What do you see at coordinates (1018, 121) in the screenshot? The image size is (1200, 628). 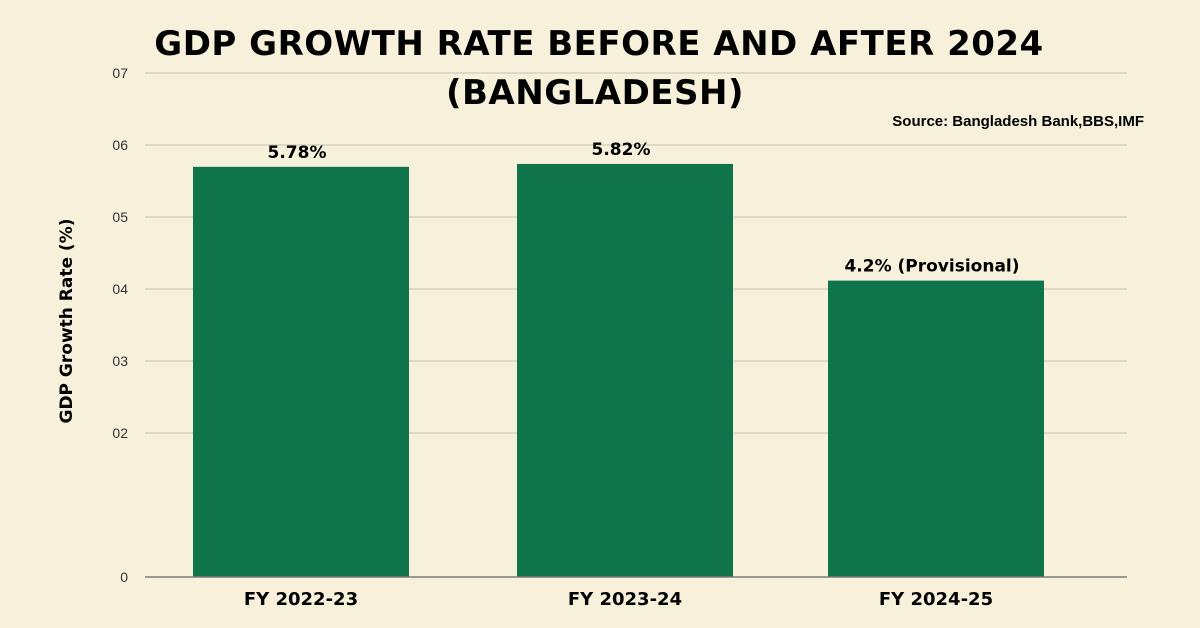 I see `source-note: Source: Bangladesh Bank,BBS,IMF` at bounding box center [1018, 121].